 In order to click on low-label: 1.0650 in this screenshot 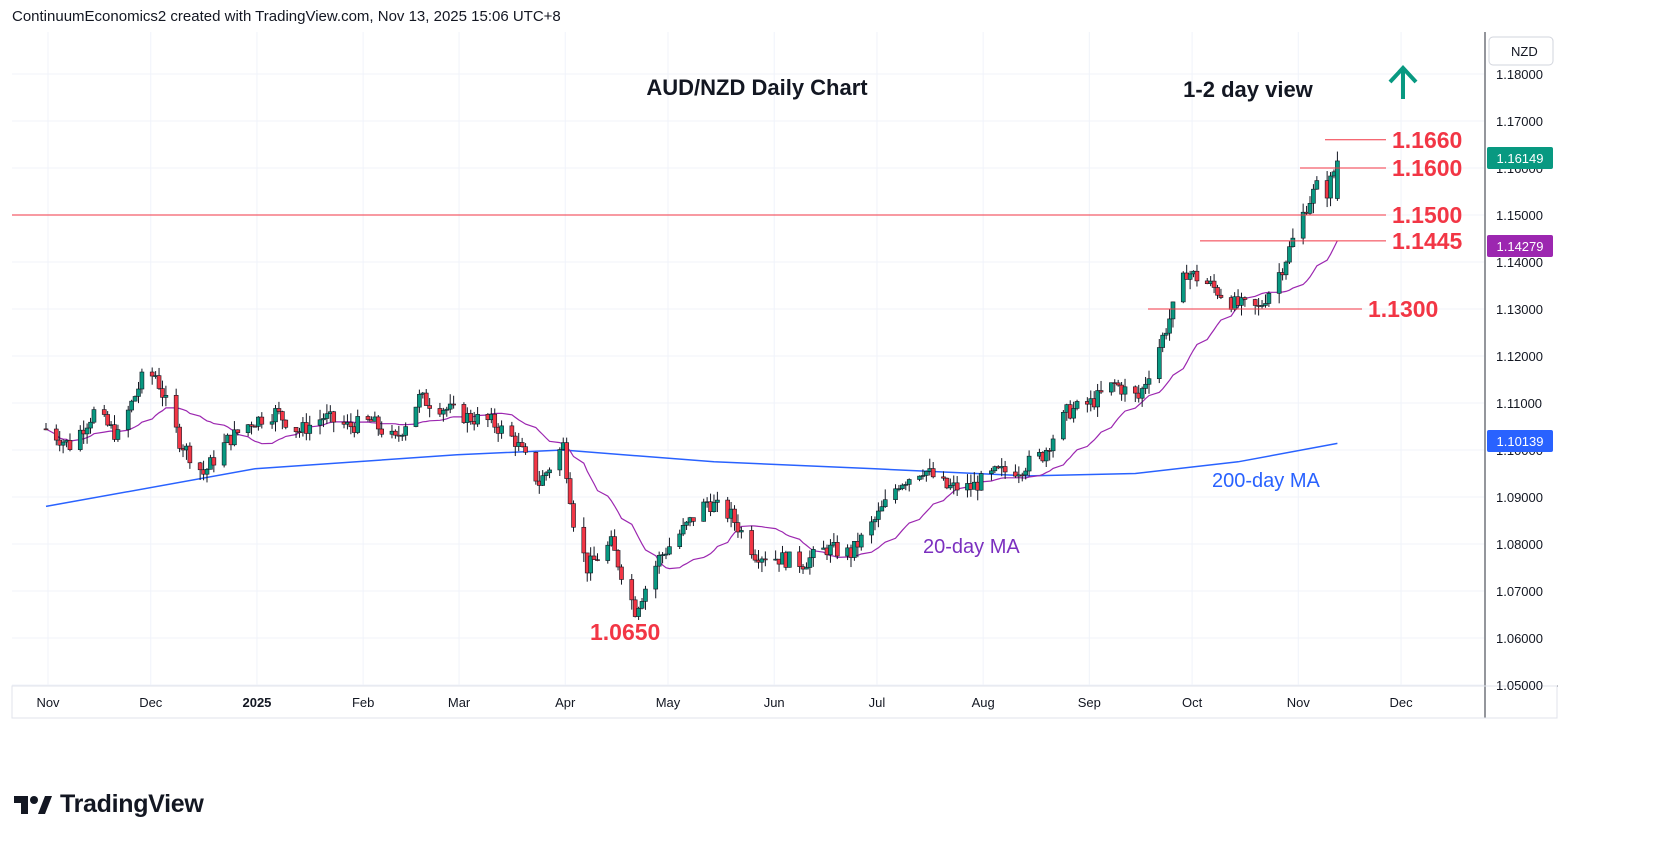, I will do `click(625, 632)`.